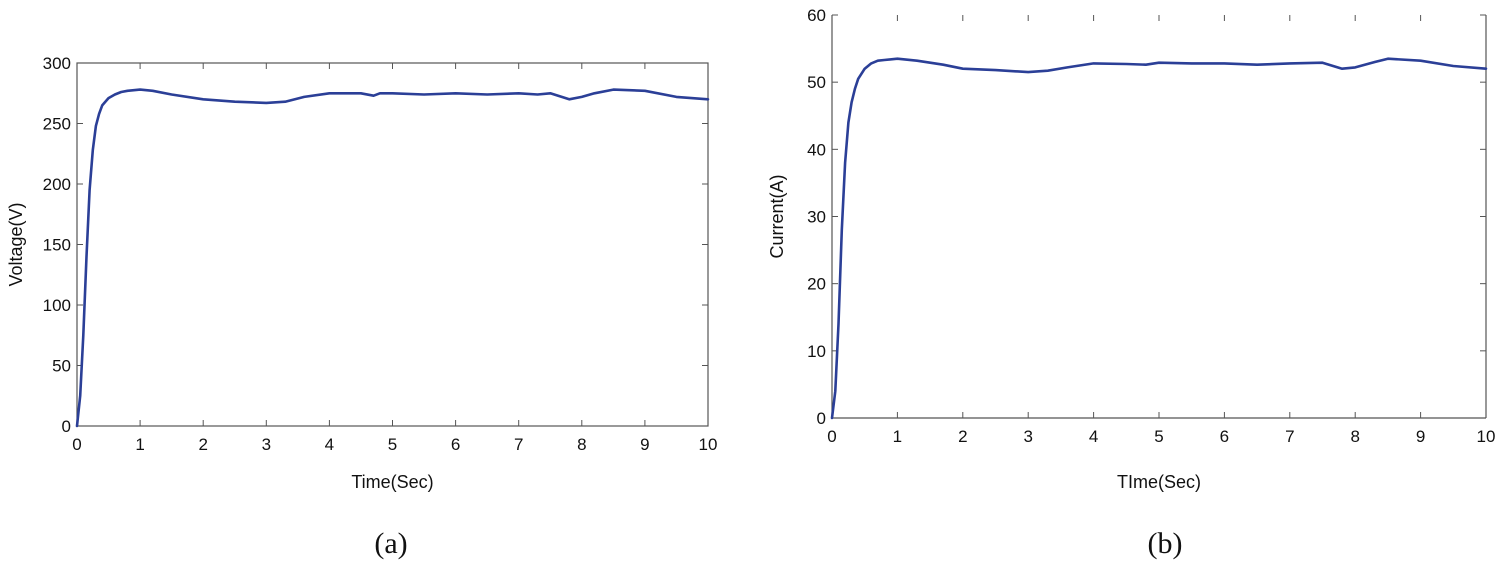 The height and width of the screenshot is (564, 1500). I want to click on y-tick-label: 100, so click(57, 305).